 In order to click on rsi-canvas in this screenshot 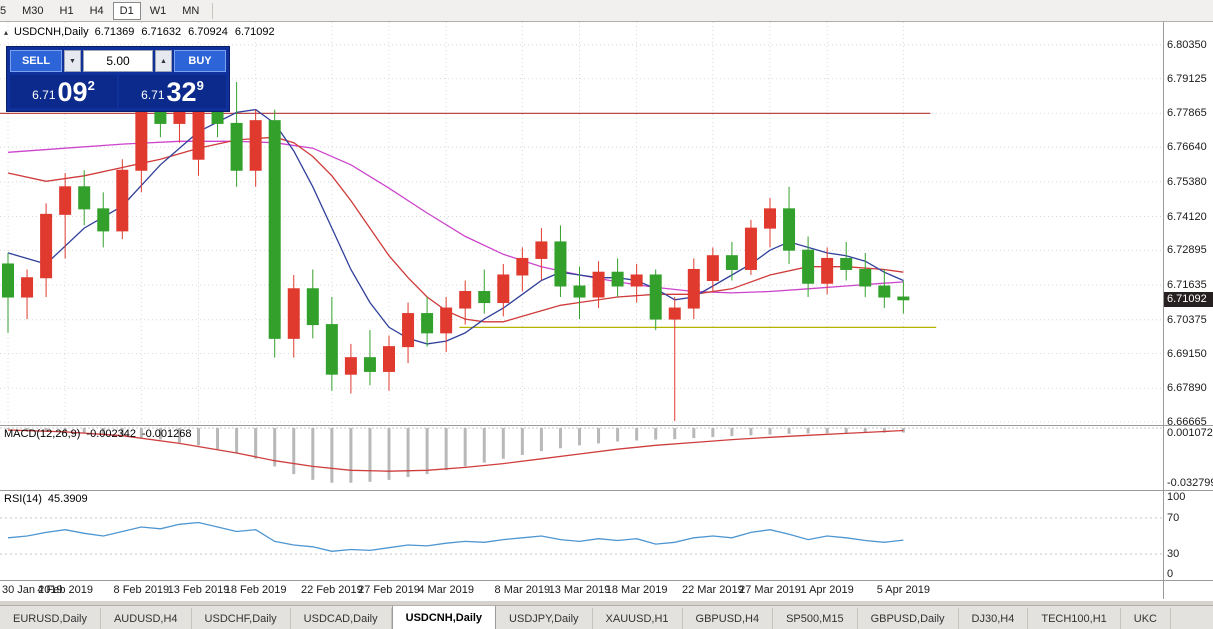, I will do `click(581, 536)`.